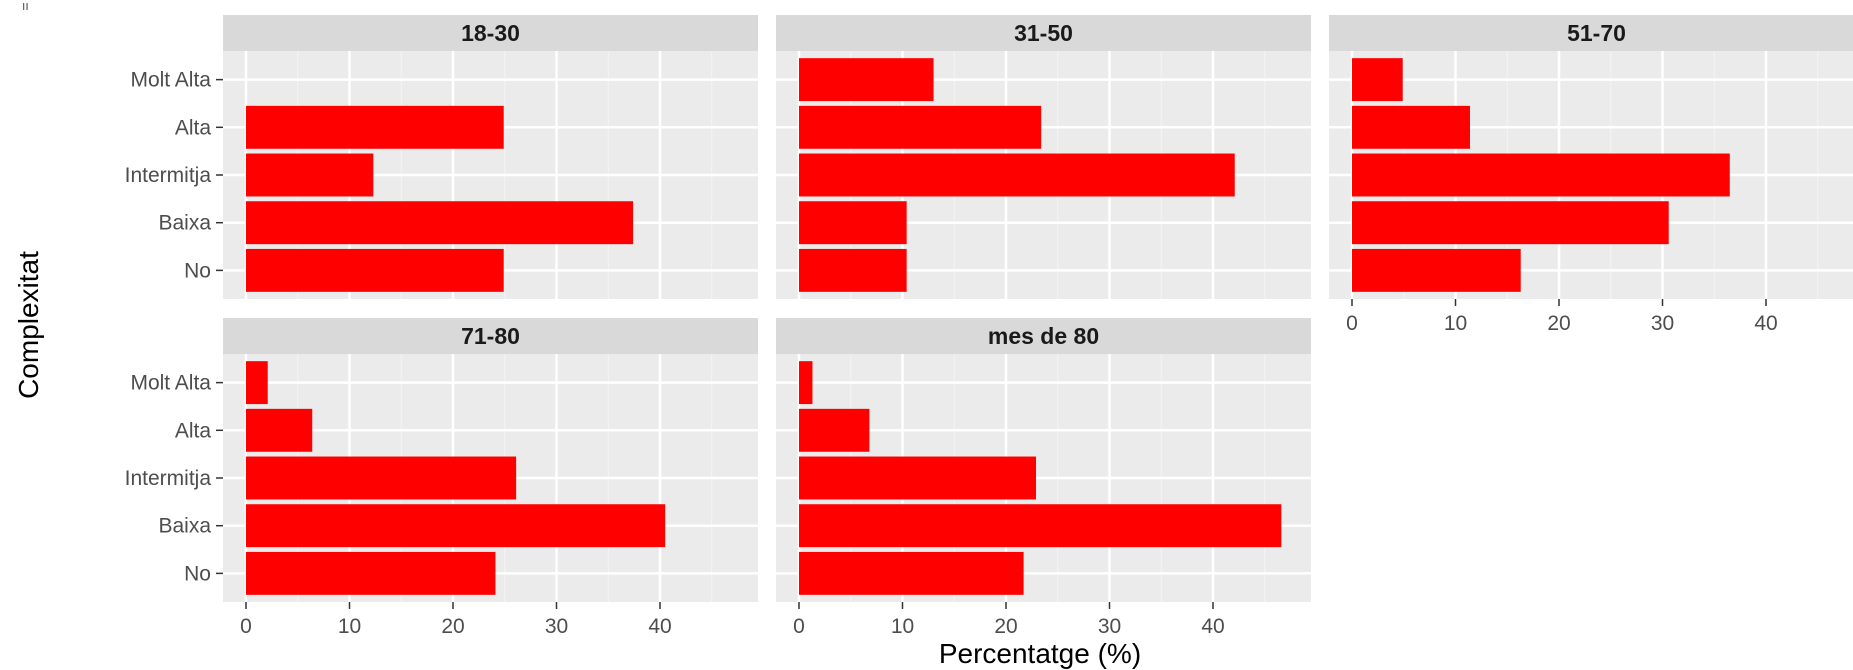 This screenshot has width=1853, height=670. I want to click on facet-strip-label: 71-80, so click(490, 336).